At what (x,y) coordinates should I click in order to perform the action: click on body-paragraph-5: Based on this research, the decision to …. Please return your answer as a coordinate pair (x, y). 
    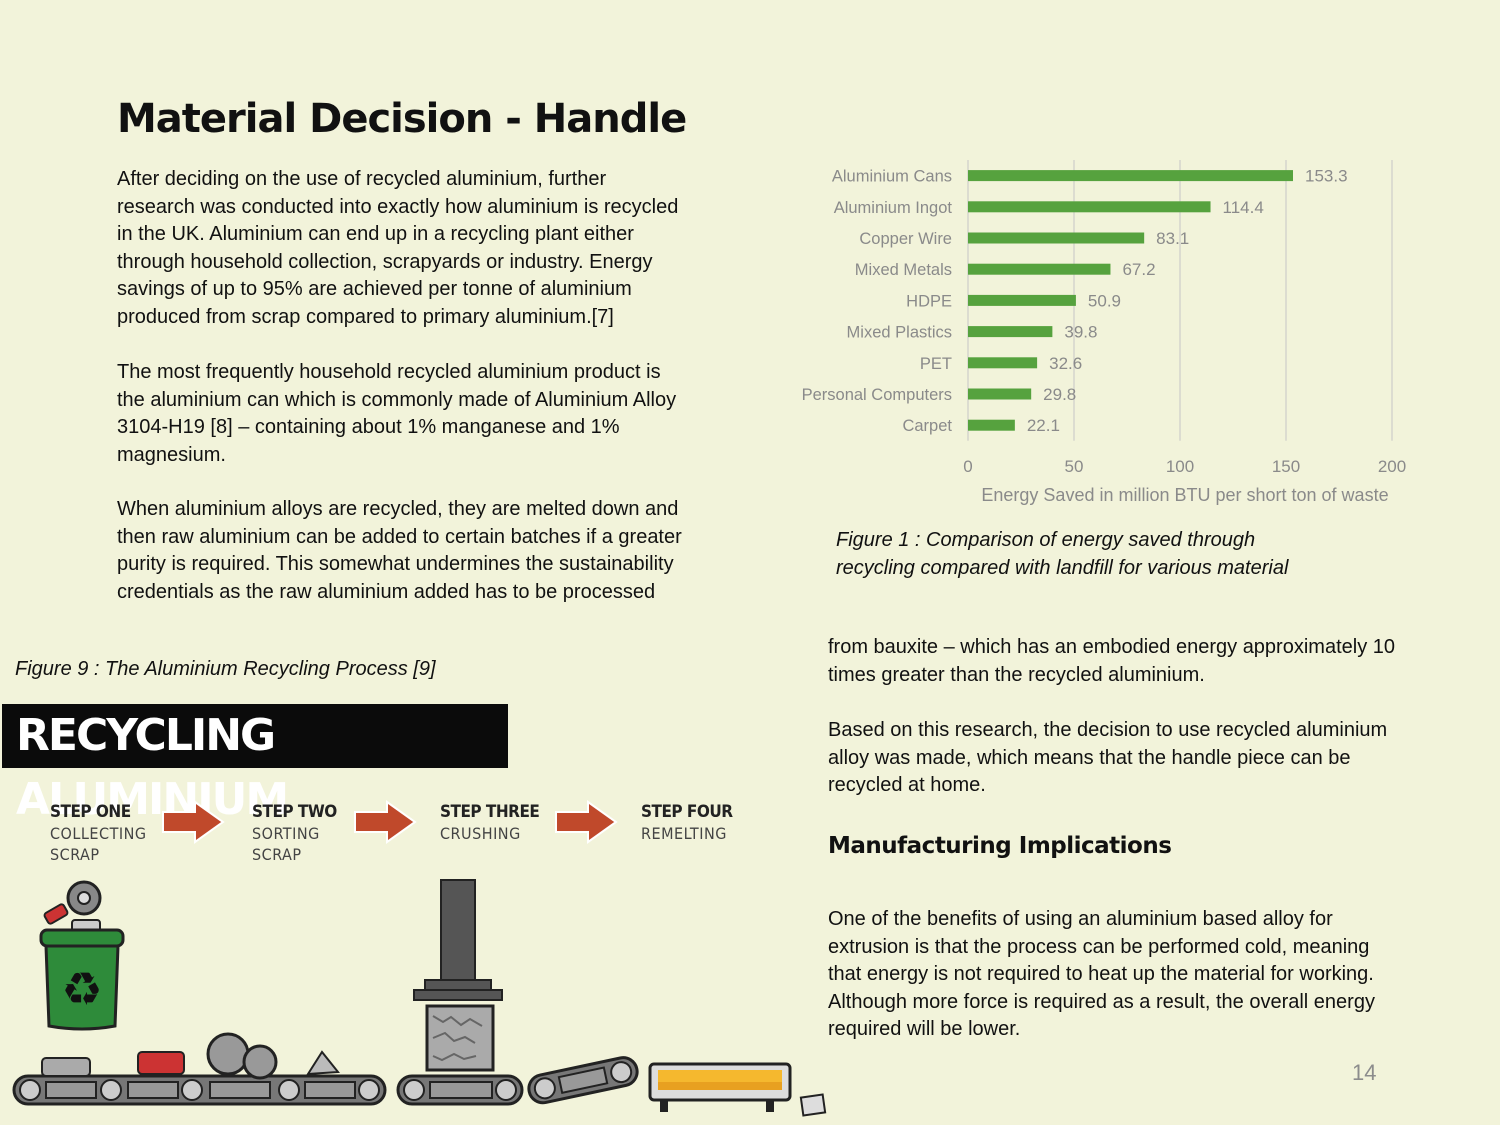
    Looking at the image, I should click on (1108, 758).